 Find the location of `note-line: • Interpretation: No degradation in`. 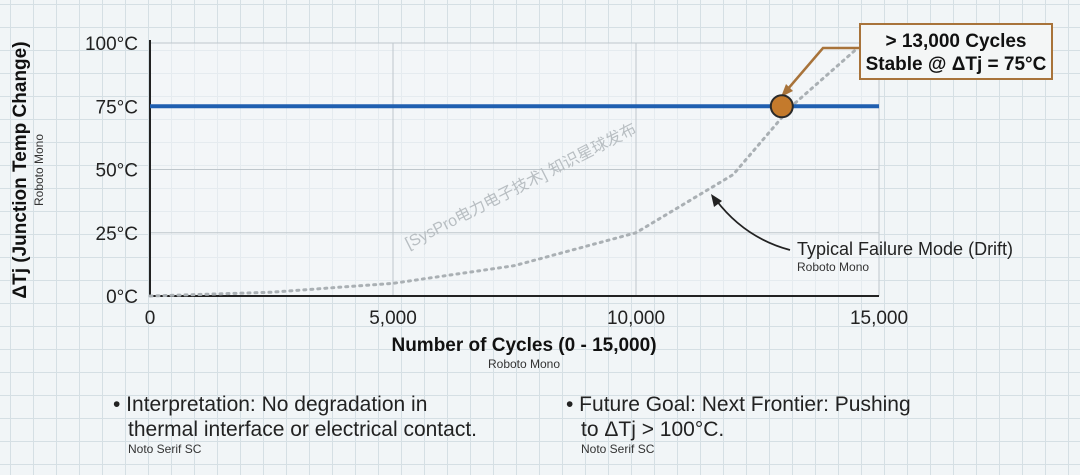

note-line: • Interpretation: No degradation in is located at coordinates (270, 404).